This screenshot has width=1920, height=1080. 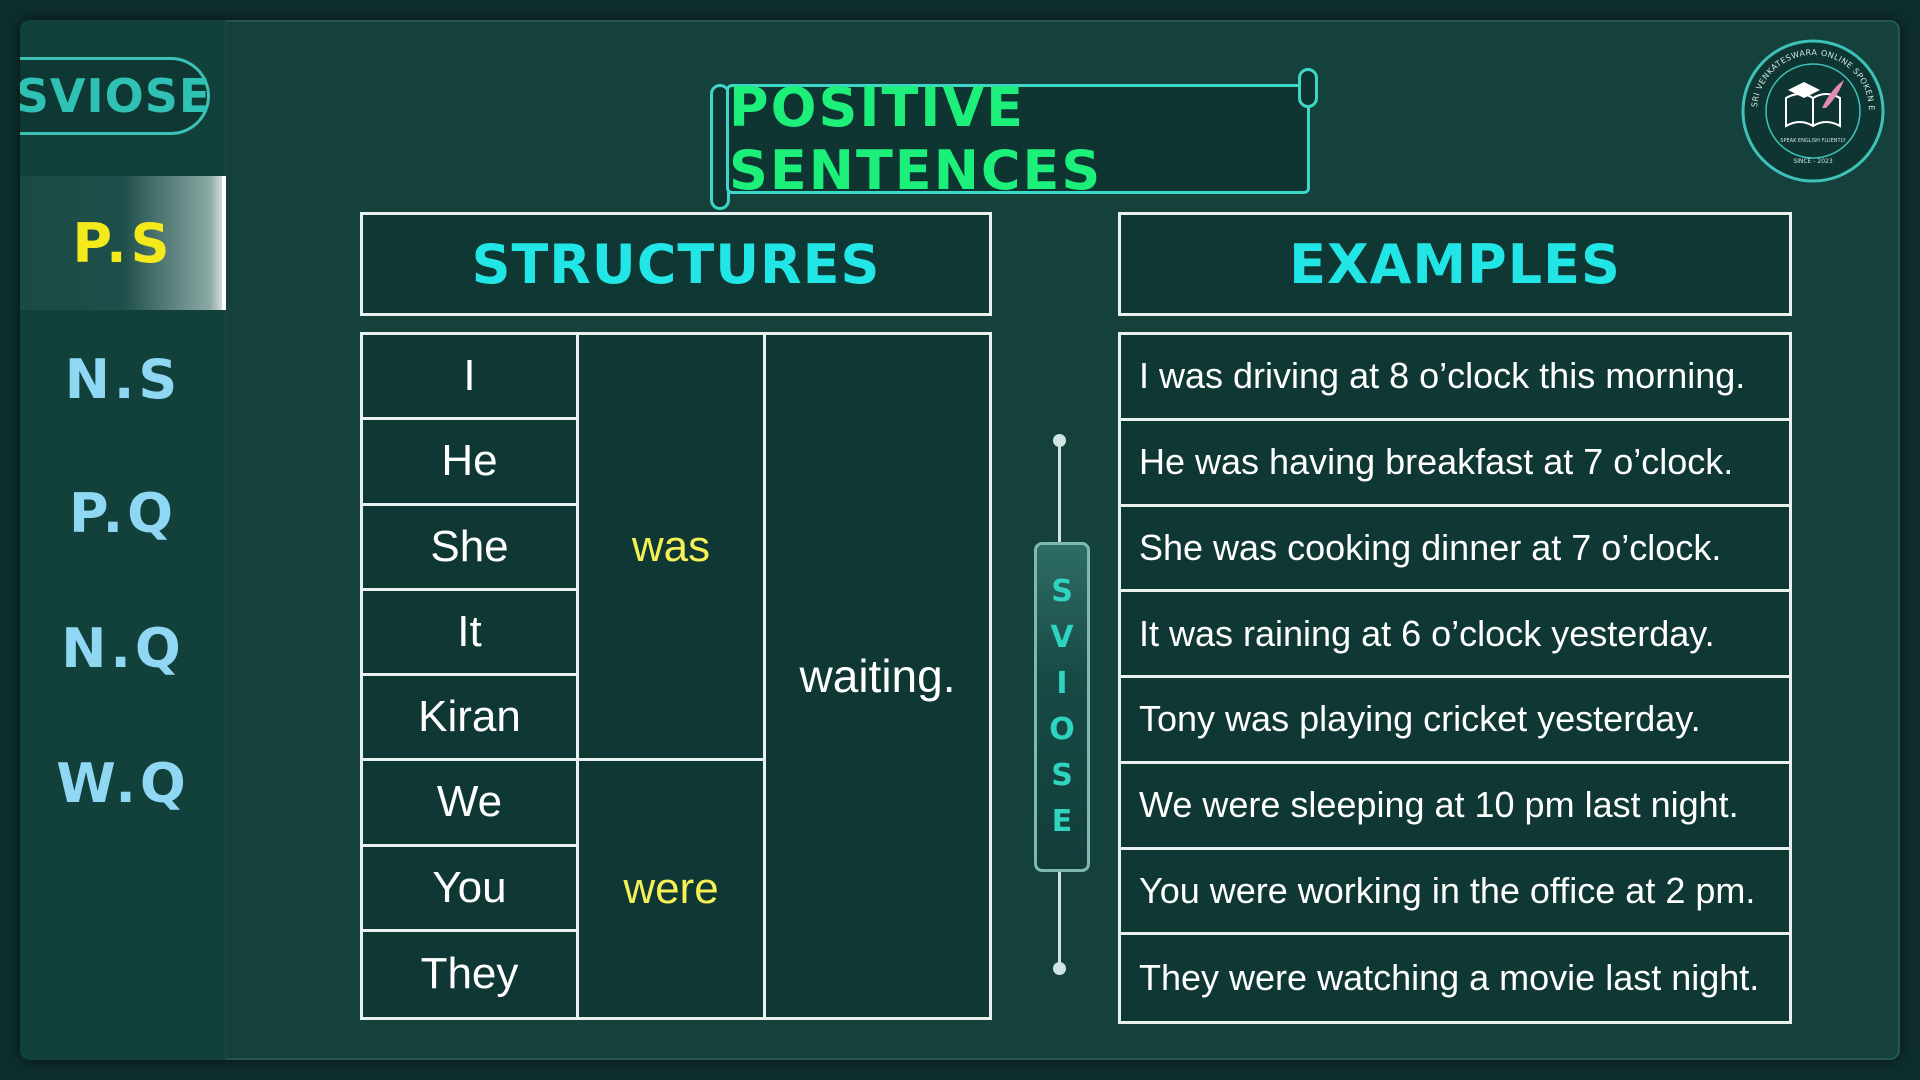 I want to click on sidebar-item-label: W.Q, so click(x=123, y=783).